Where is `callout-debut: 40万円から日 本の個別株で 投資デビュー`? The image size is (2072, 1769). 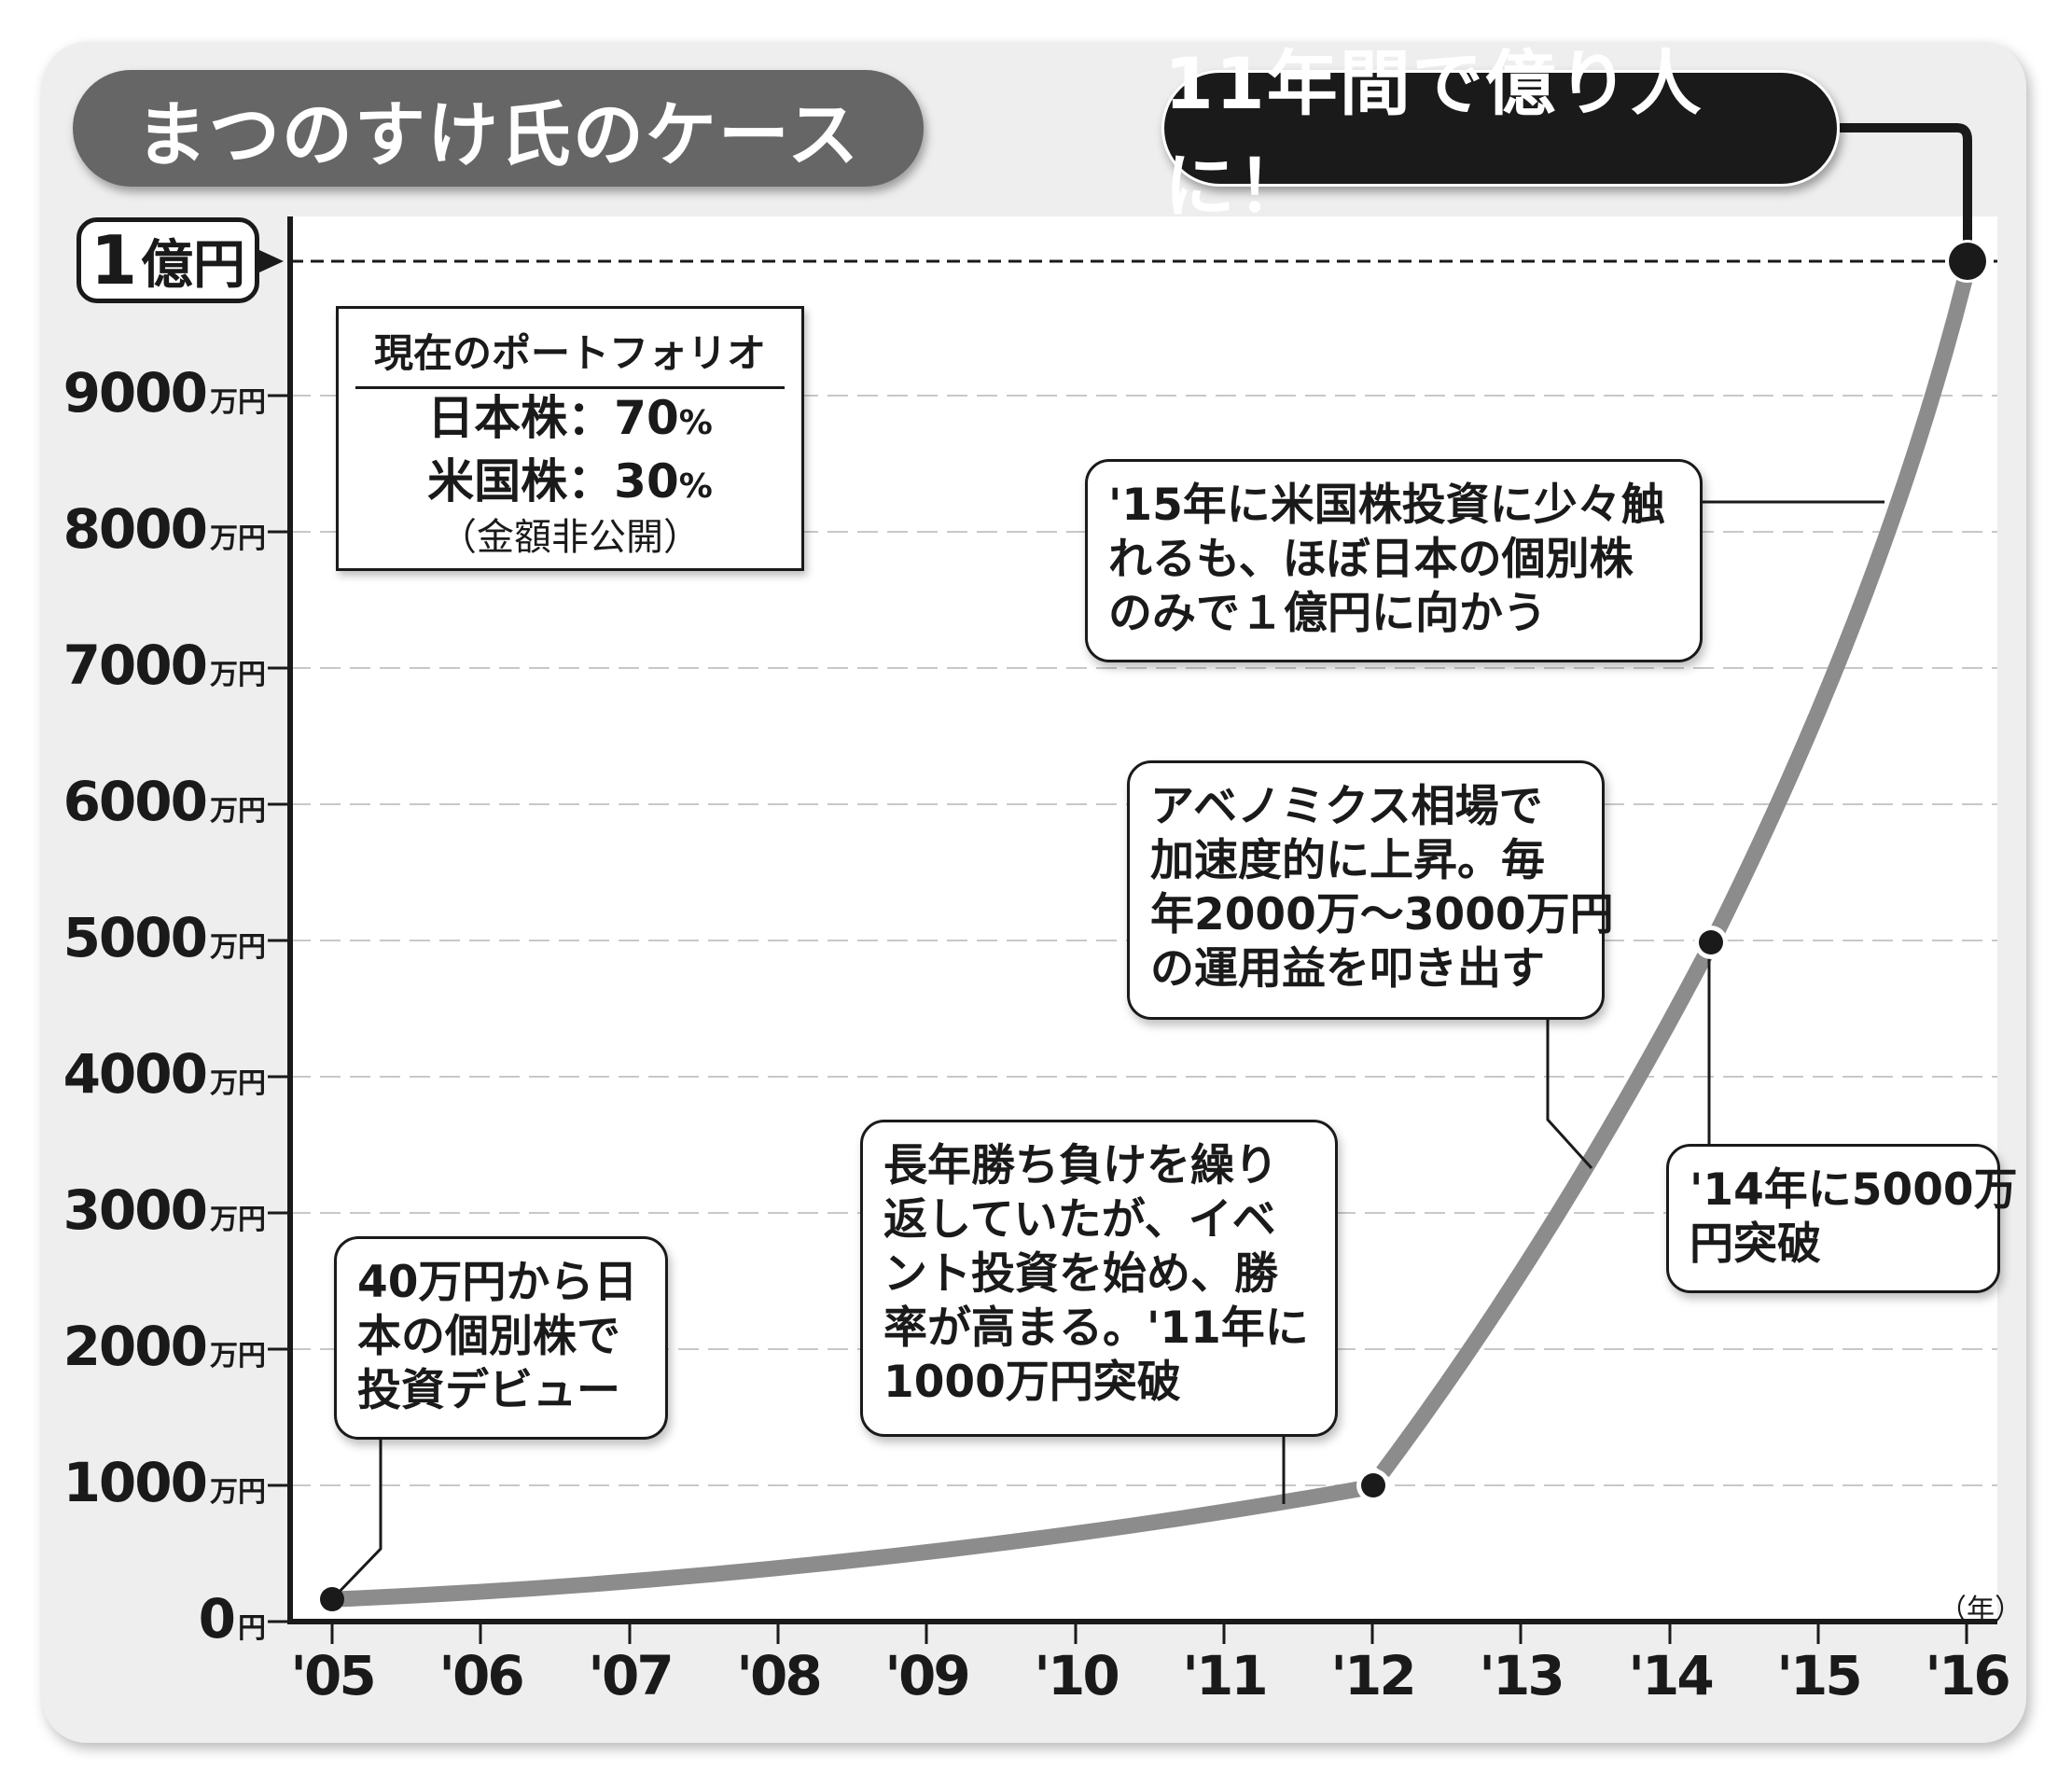 callout-debut: 40万円から日 本の個別株で 投資デビュー is located at coordinates (501, 1338).